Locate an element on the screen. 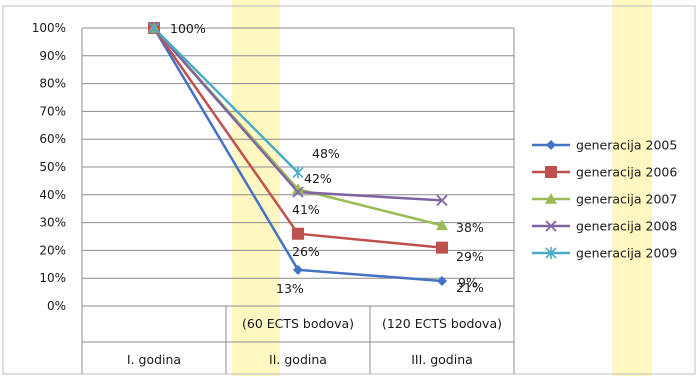 This screenshot has width=699, height=376. data-label: 100% is located at coordinates (188, 28).